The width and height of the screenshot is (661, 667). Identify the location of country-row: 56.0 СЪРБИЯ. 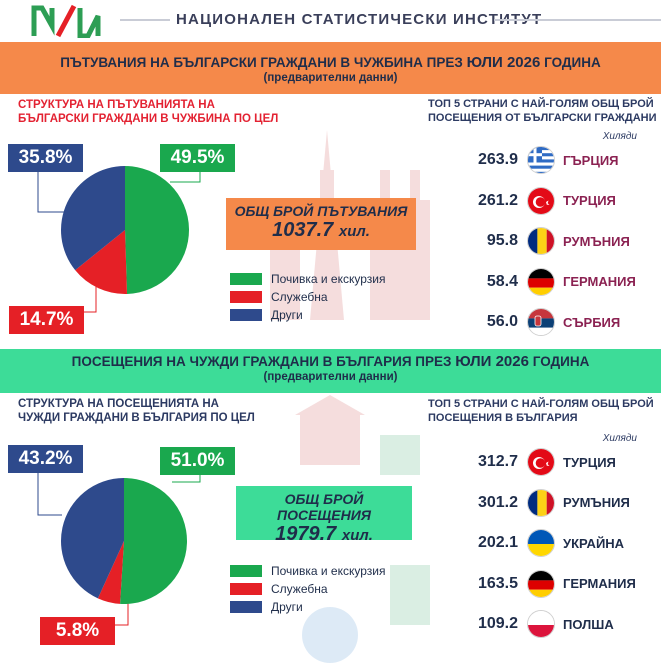
(551, 322).